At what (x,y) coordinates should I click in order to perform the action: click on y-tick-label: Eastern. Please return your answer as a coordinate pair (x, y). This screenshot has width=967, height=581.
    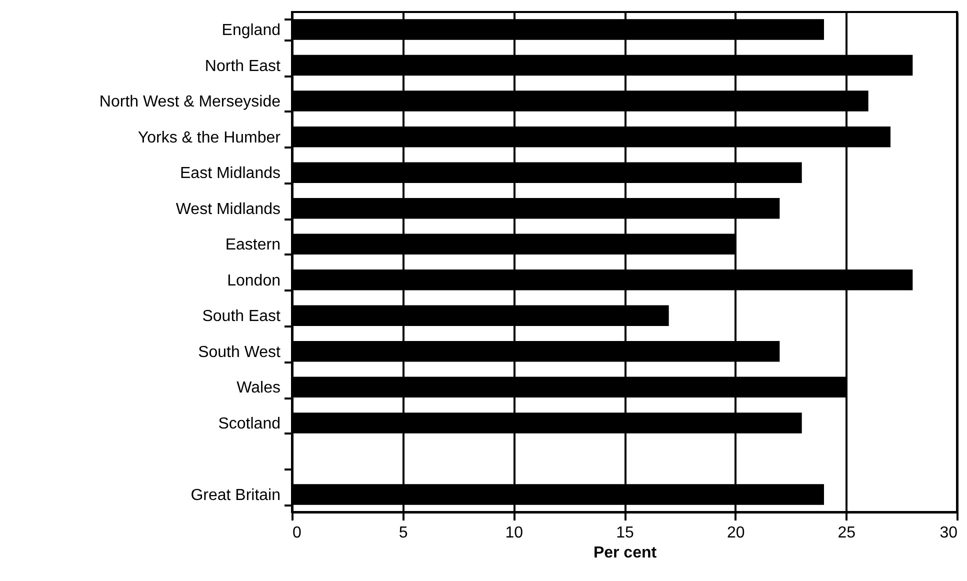
    Looking at the image, I should click on (252, 245).